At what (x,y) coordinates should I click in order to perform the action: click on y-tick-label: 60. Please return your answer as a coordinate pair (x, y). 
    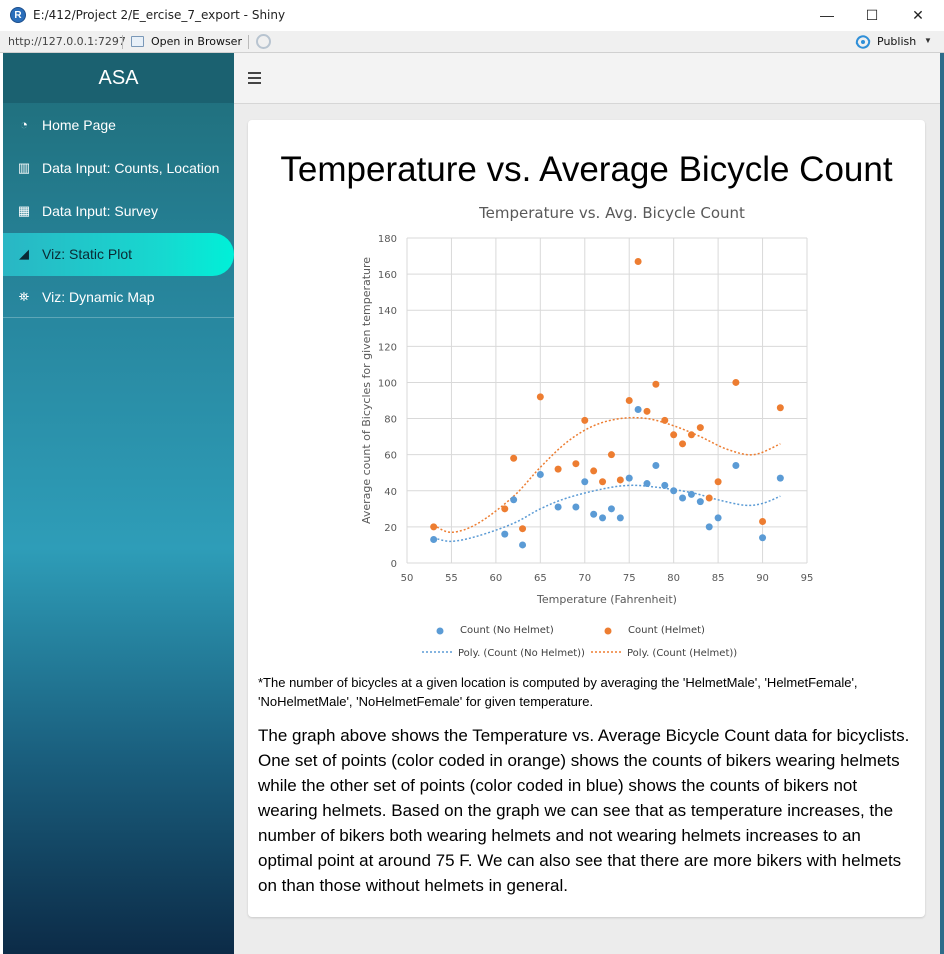
    Looking at the image, I should click on (390, 456).